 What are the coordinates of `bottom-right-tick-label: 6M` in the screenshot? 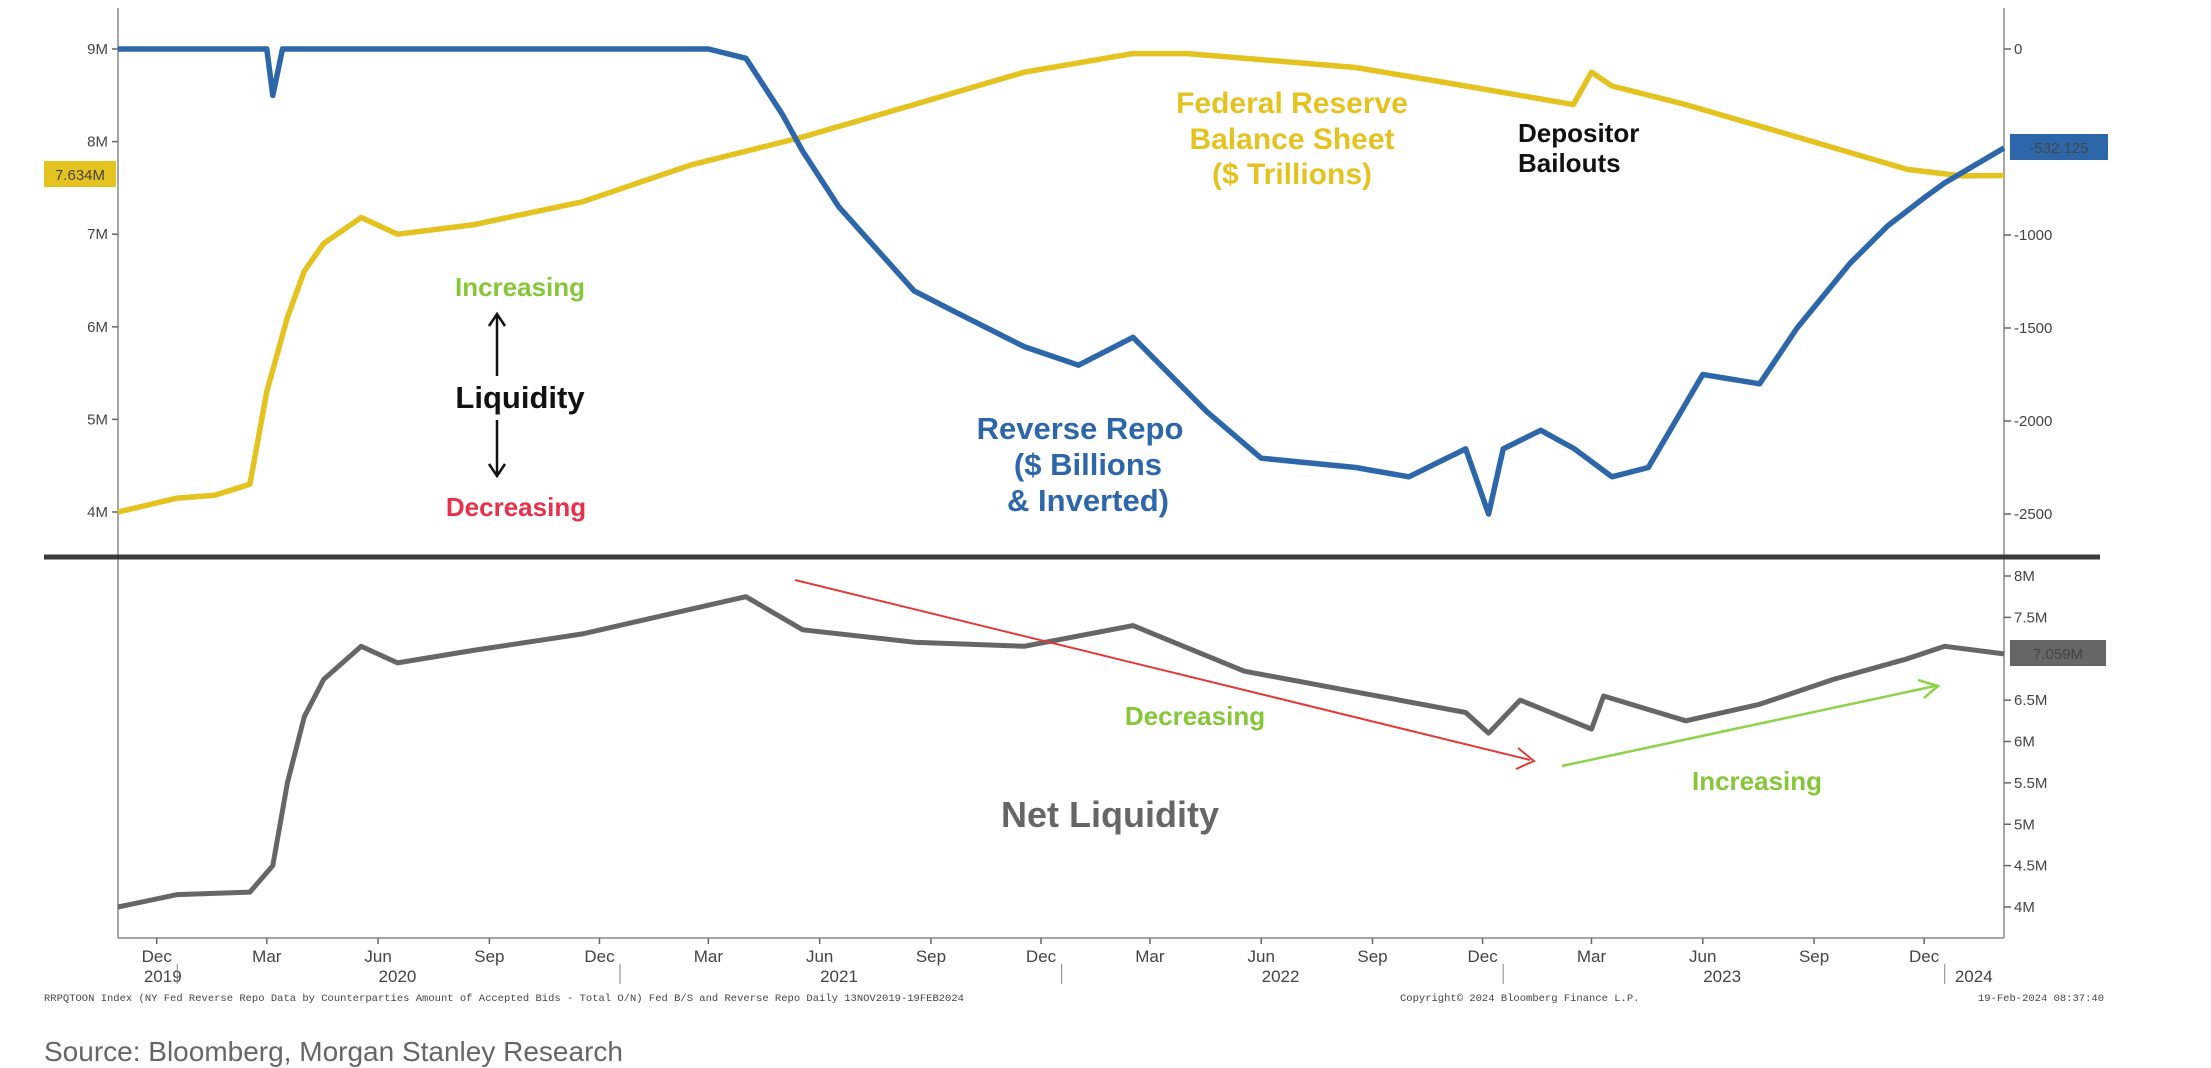 It's located at (2024, 742).